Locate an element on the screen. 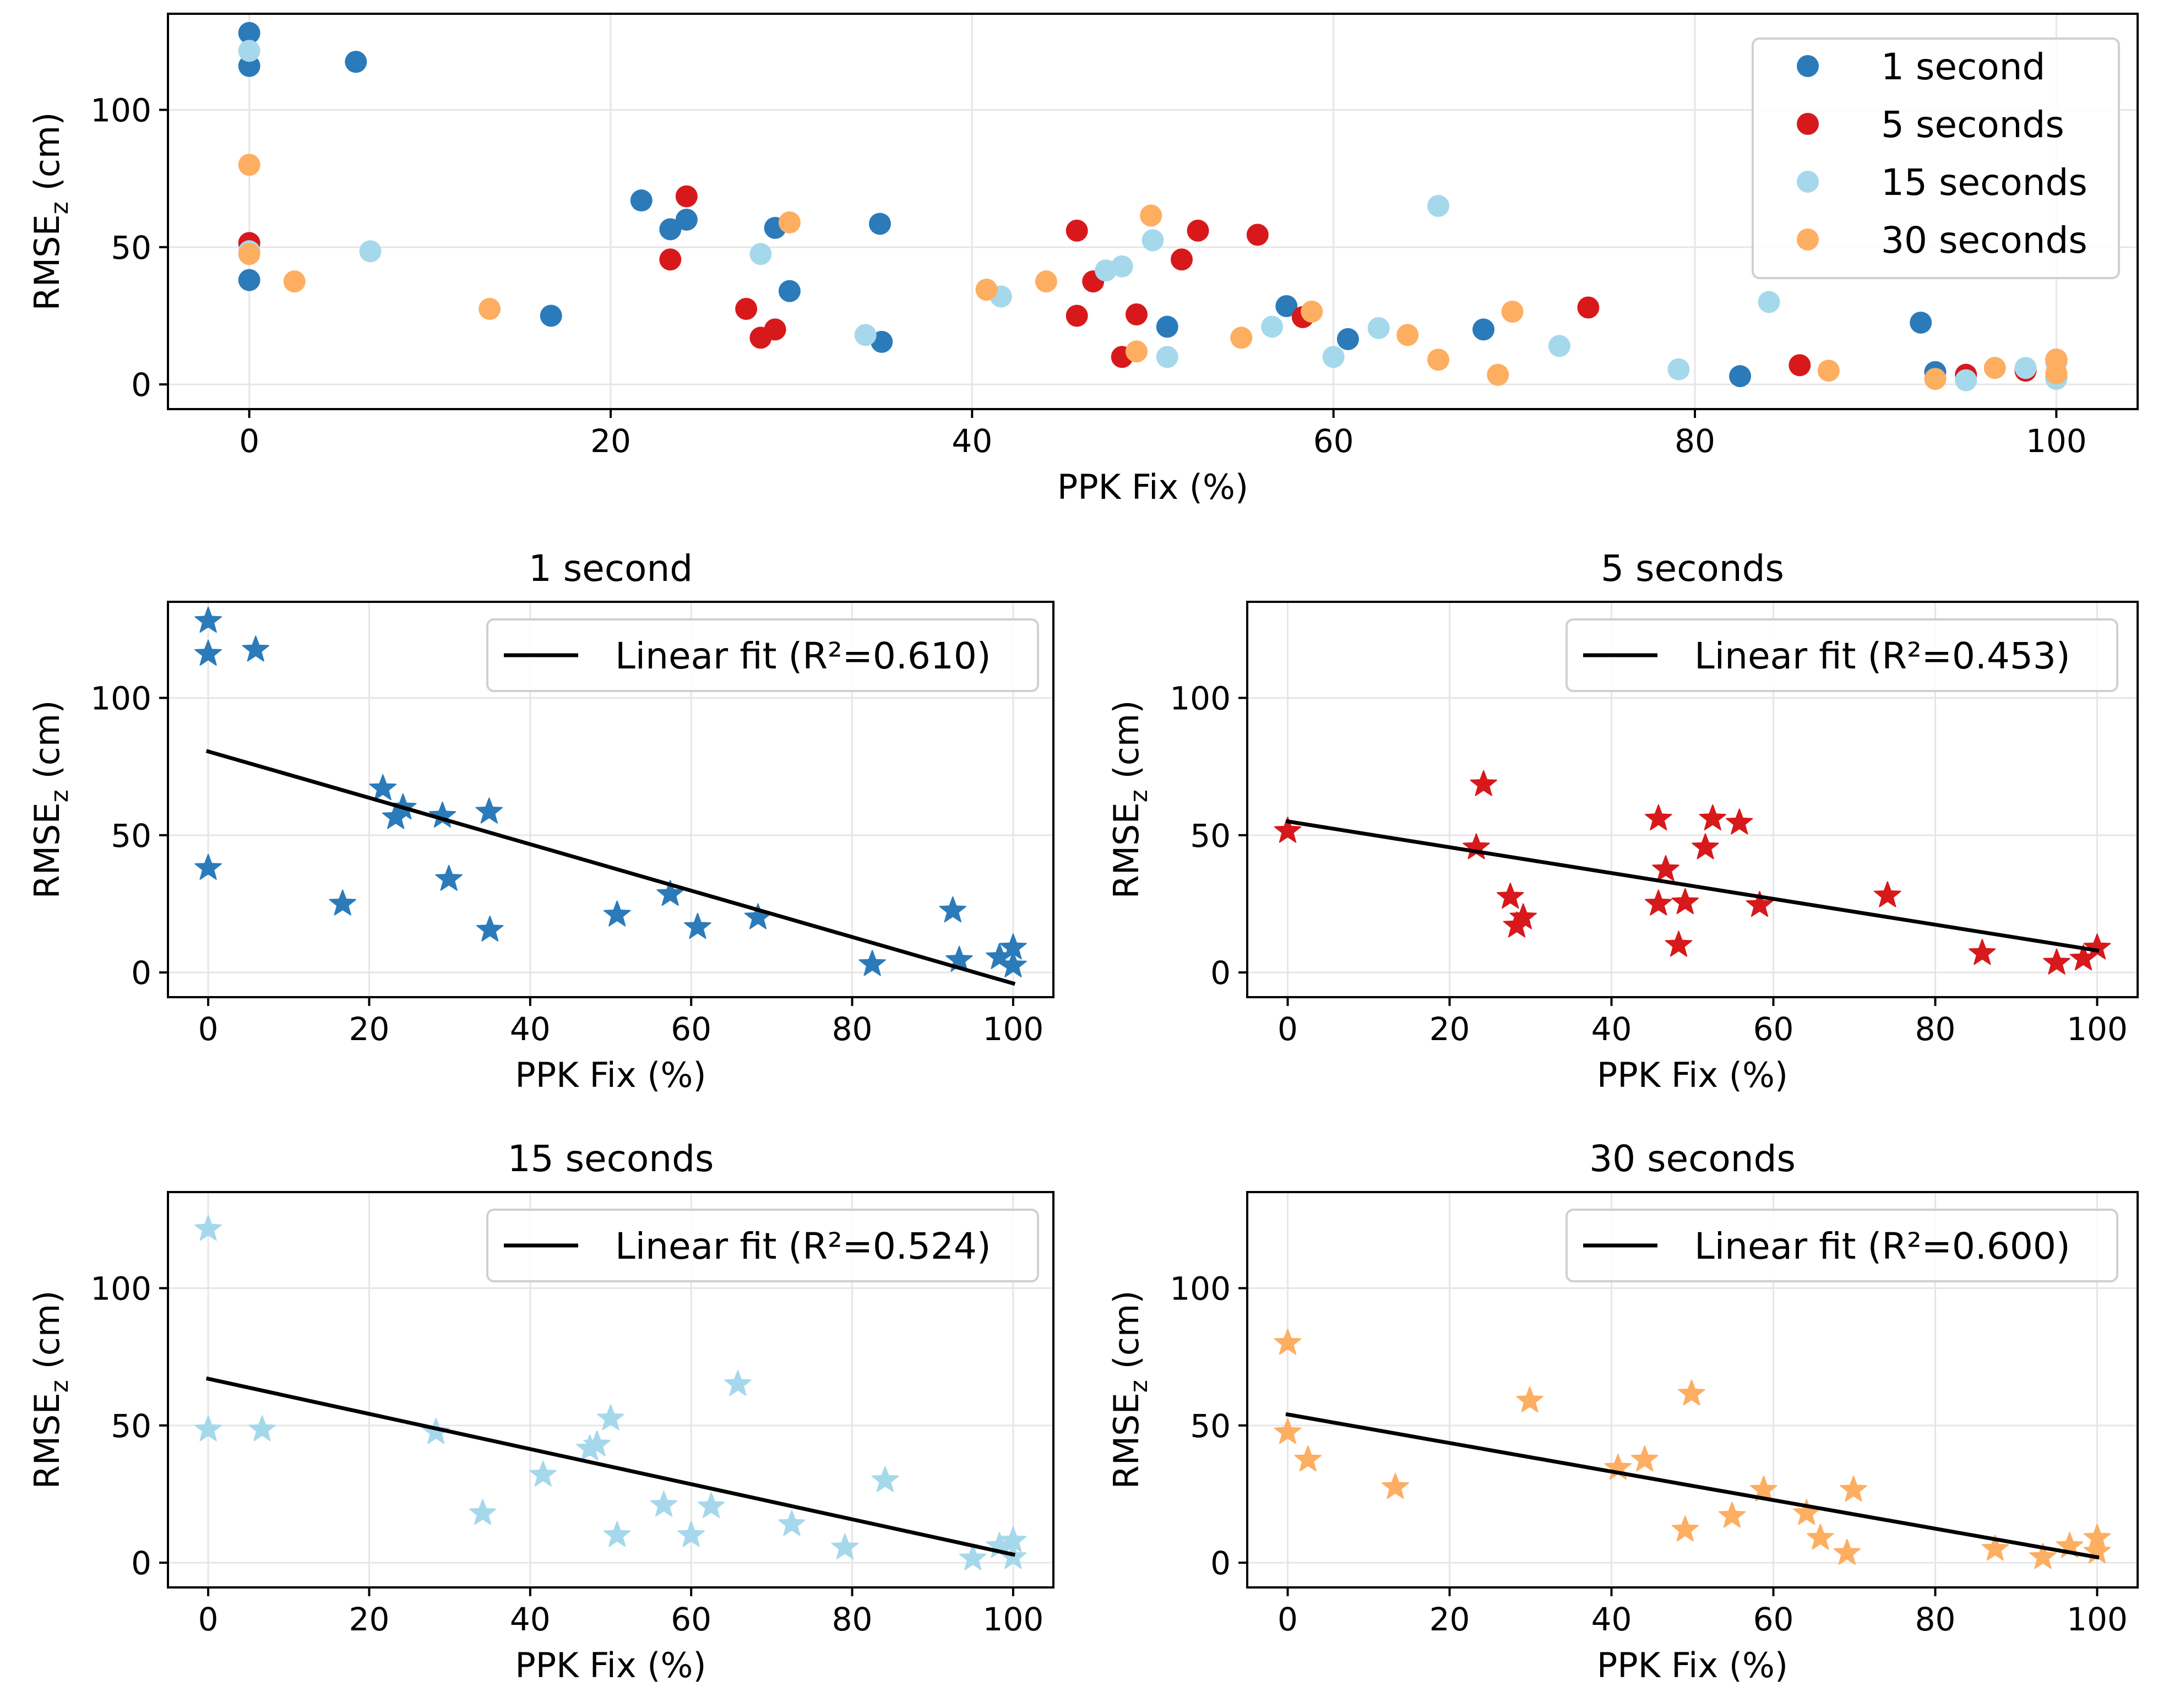 The width and height of the screenshot is (2158, 1708). legend: Linear fit (R²=0.610) is located at coordinates (762, 655).